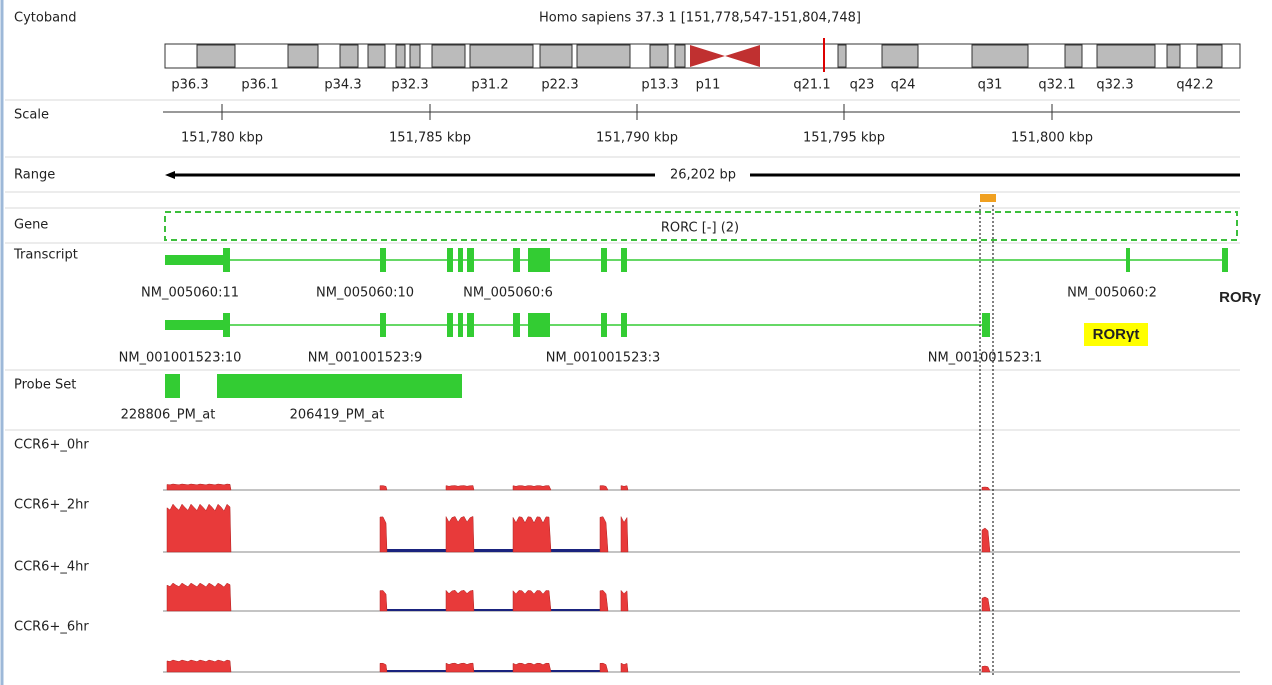 Image resolution: width=1272 pixels, height=685 pixels. Describe the element at coordinates (259, 85) in the screenshot. I see `band-label: p36.1` at that location.